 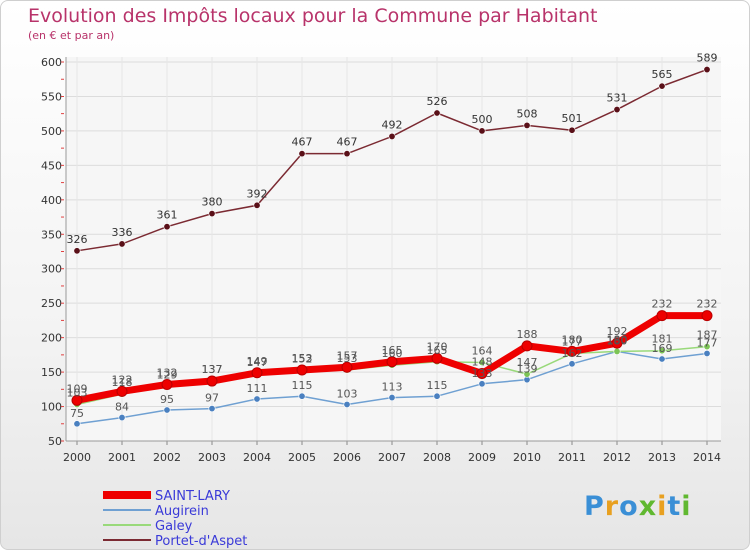 I want to click on data-label: 160, so click(x=392, y=353).